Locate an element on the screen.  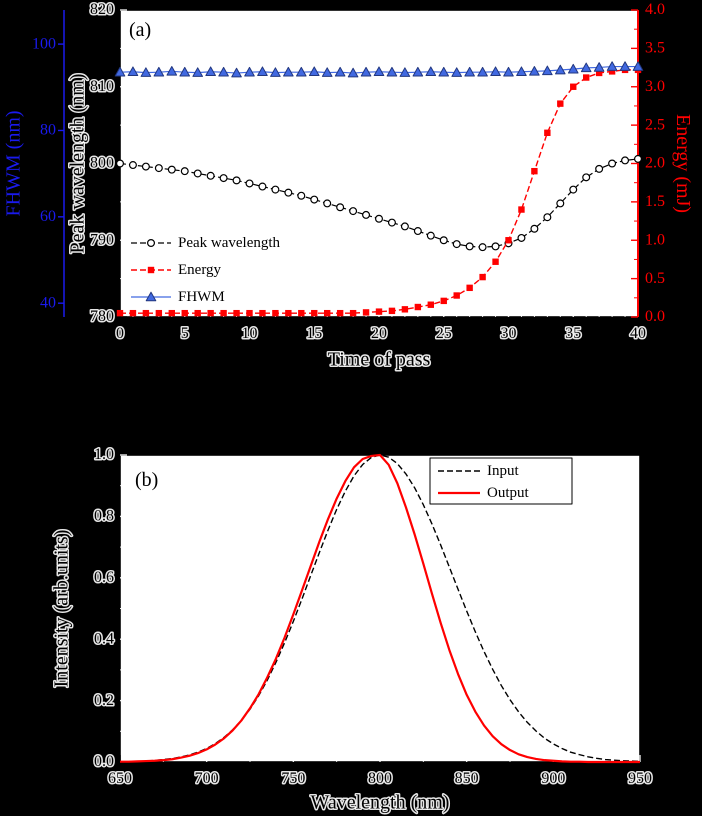
panel-b-label: (b) is located at coordinates (147, 480).